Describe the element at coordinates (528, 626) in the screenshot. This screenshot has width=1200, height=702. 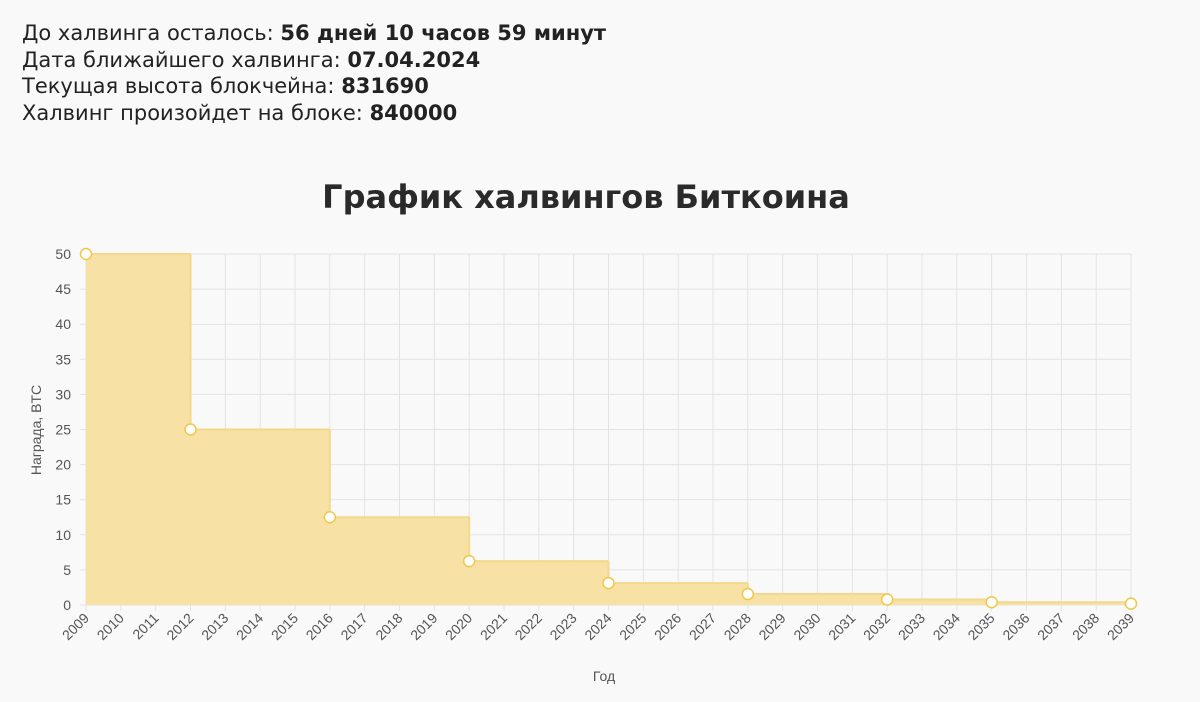
I see `x-tick-label: 2022` at that location.